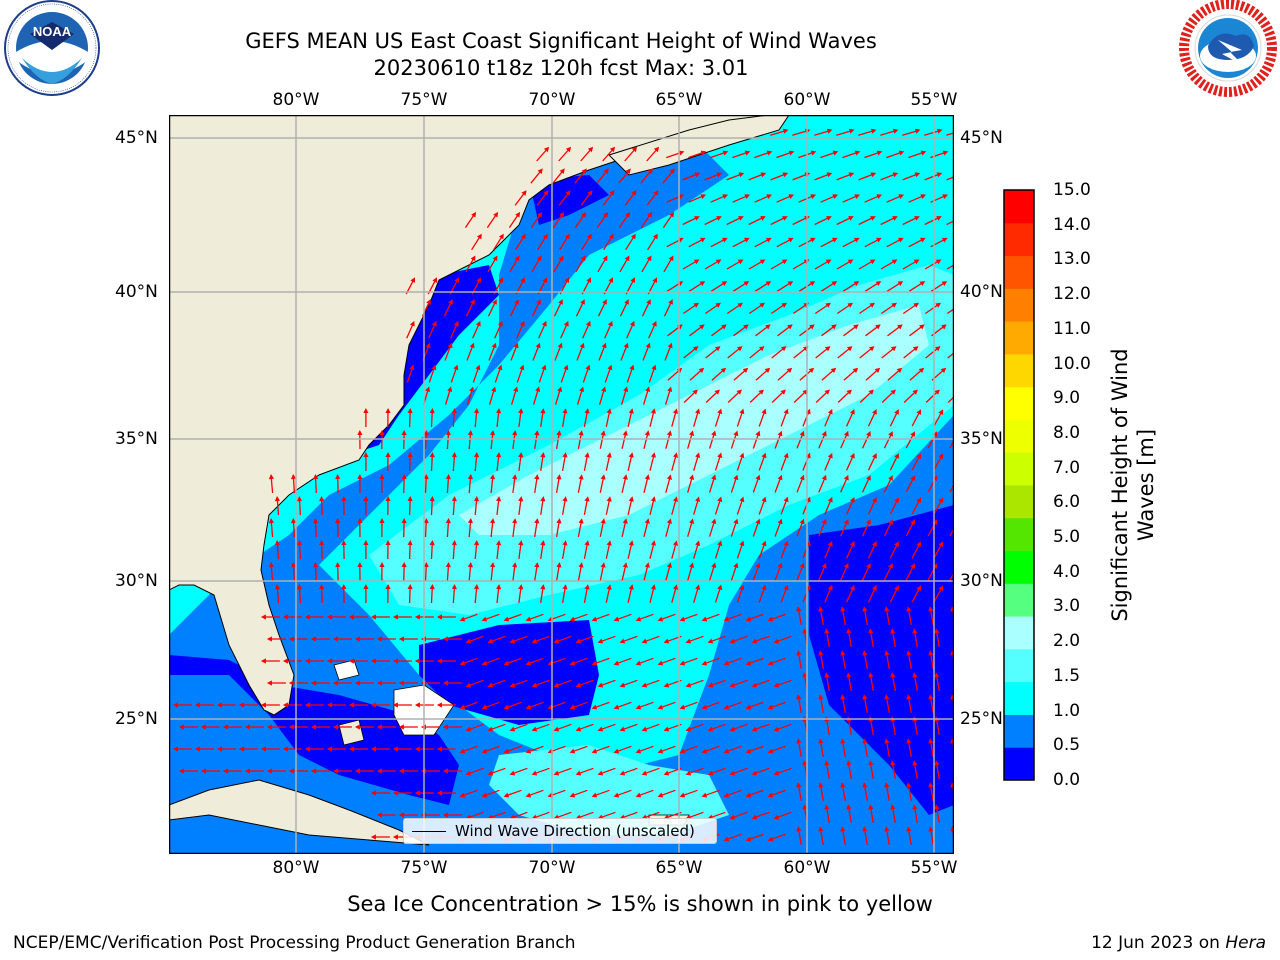  What do you see at coordinates (136, 439) in the screenshot?
I see `lat-label-left: 35°N` at bounding box center [136, 439].